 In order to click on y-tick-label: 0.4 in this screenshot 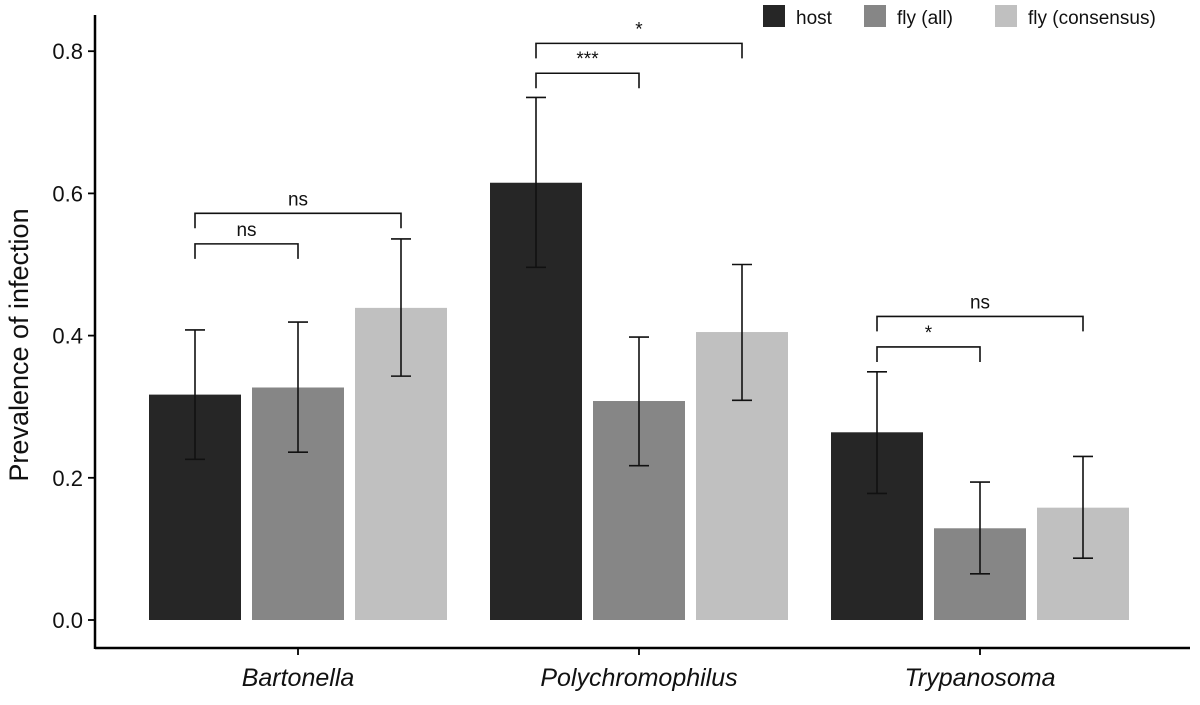, I will do `click(67, 336)`.